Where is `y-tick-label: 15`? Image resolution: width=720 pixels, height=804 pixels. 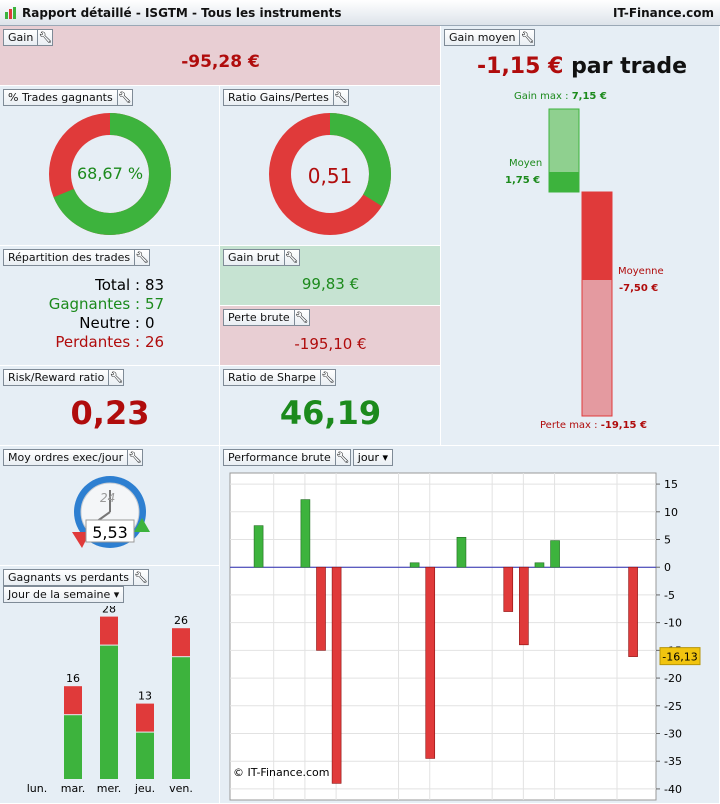 y-tick-label: 15 is located at coordinates (671, 484).